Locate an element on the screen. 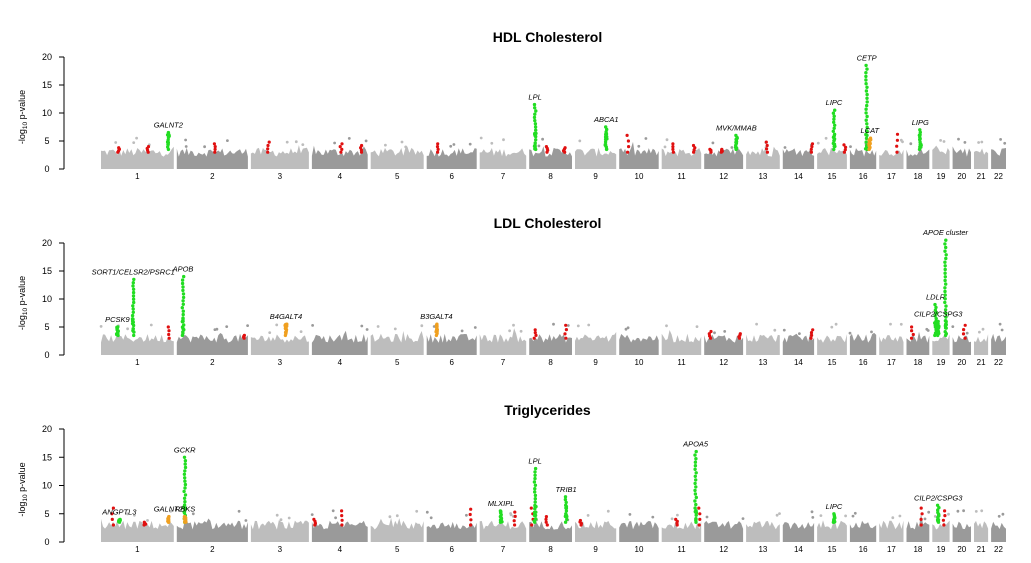  chromosome-label: 6 is located at coordinates (451, 549).